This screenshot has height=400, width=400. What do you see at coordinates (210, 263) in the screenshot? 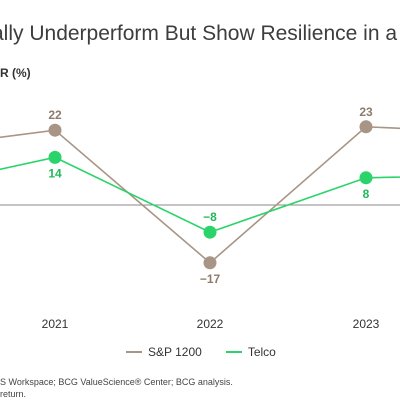
I see `data-point-sp1200-2022` at bounding box center [210, 263].